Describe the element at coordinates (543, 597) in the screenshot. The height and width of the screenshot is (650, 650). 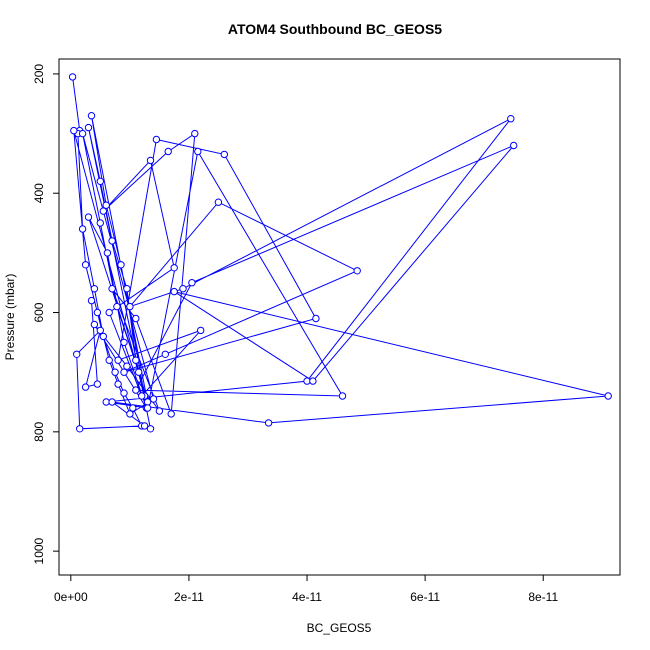
I see `x-tick-label: 8e-11` at that location.